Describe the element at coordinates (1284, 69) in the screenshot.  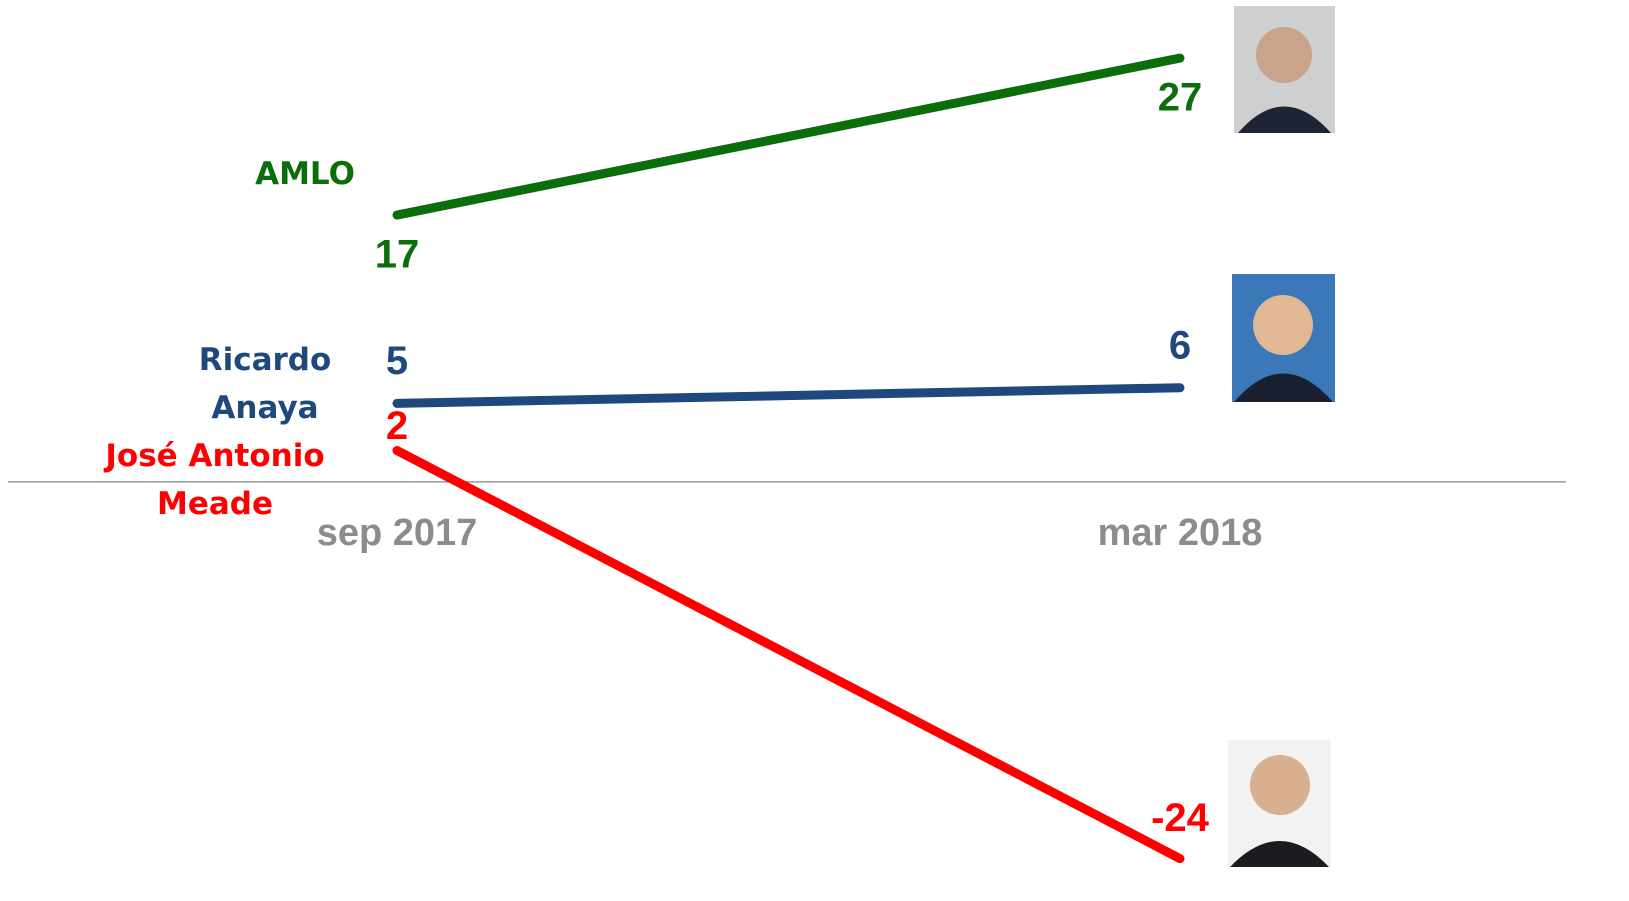
I see `photo-amlo` at that location.